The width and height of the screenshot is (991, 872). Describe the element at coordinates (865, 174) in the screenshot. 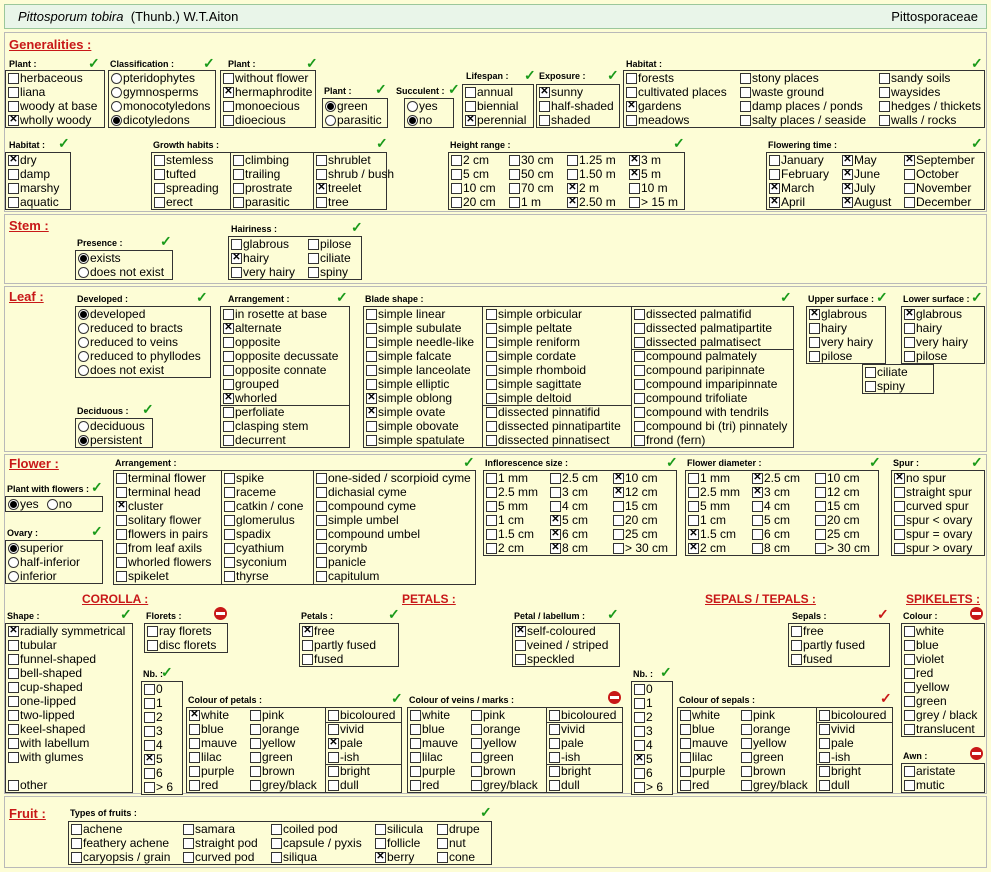

I see `option-june: June` at that location.